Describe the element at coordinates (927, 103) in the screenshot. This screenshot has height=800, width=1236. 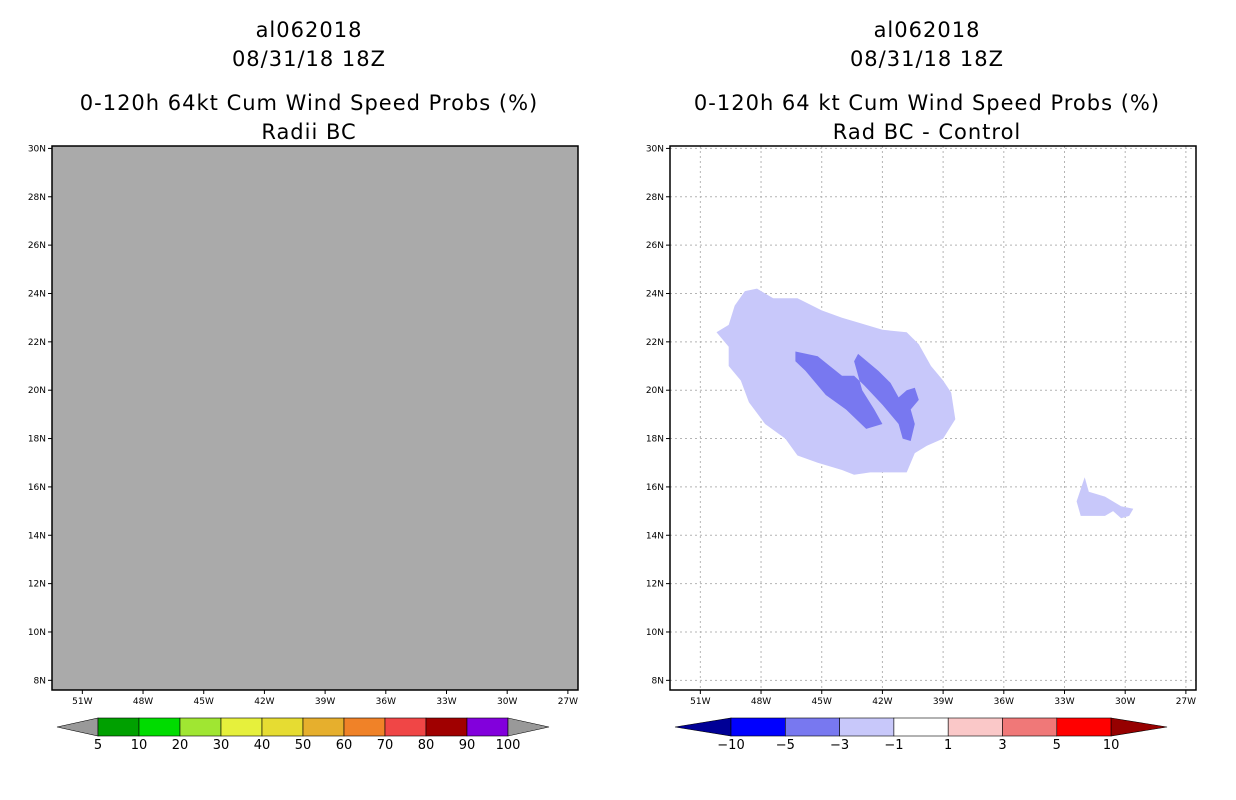
I see `right-chart-title: 0-120h 64 kt Cum Wind Speed Probs (%)` at that location.